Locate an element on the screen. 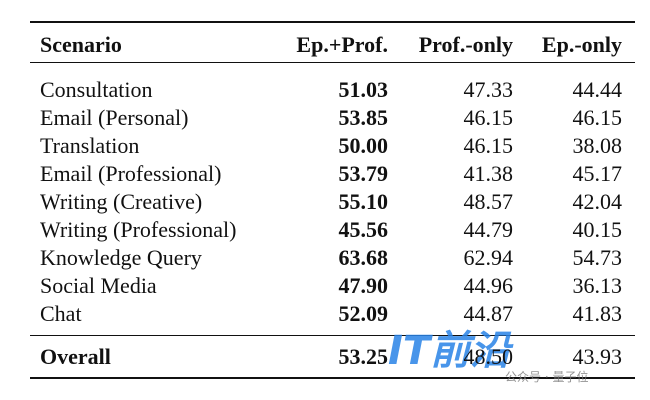 The width and height of the screenshot is (650, 400). value-cell: 42.04 is located at coordinates (597, 201).